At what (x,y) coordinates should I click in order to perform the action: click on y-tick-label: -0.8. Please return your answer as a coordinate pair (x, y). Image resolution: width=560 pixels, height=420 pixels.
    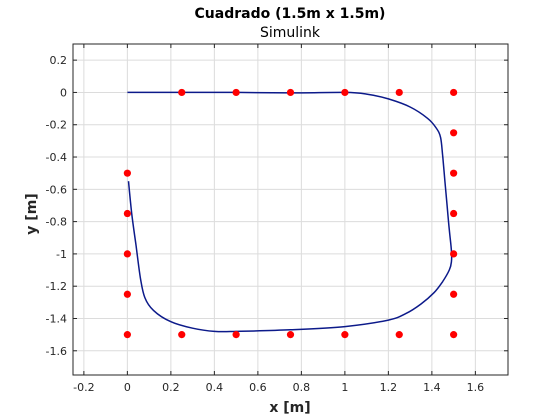
    Looking at the image, I should click on (56, 222).